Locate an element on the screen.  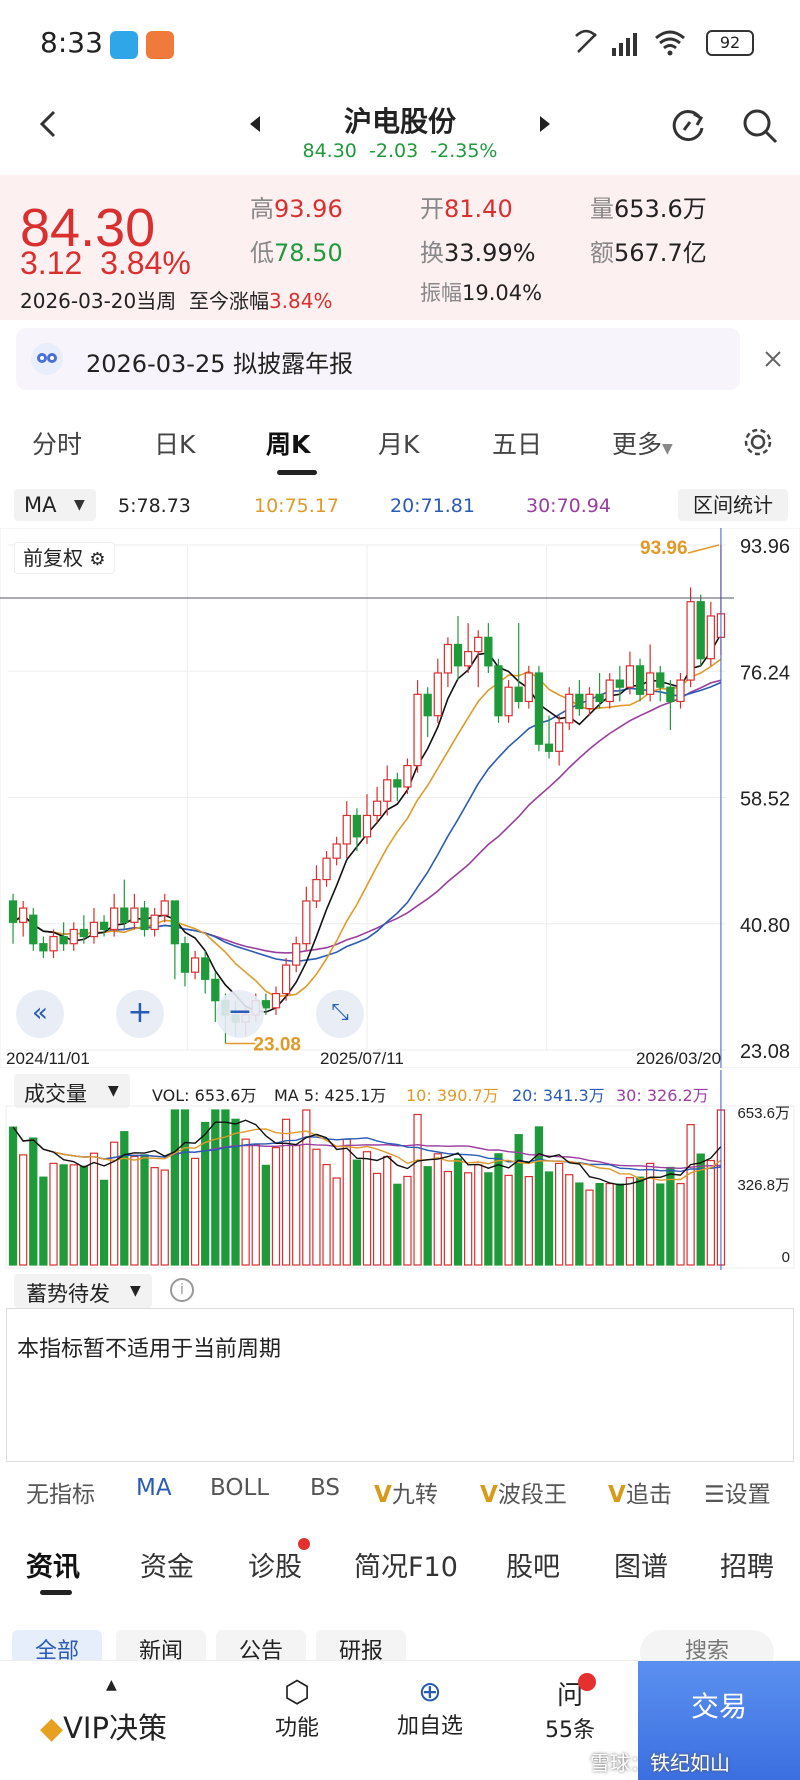
indicator-message: 本指标暂不适用于当前周期 is located at coordinates (149, 1349).